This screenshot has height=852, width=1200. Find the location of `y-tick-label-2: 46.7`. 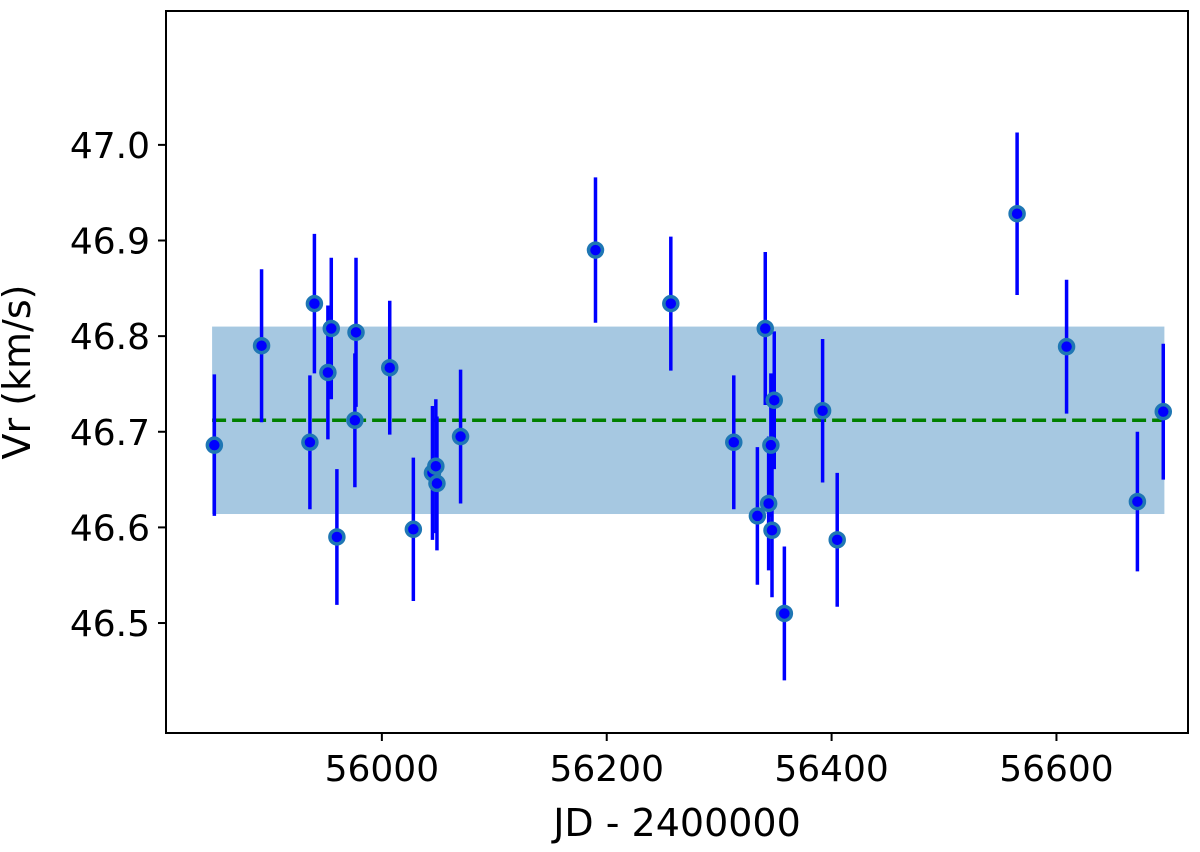

y-tick-label-2: 46.7 is located at coordinates (110, 433).